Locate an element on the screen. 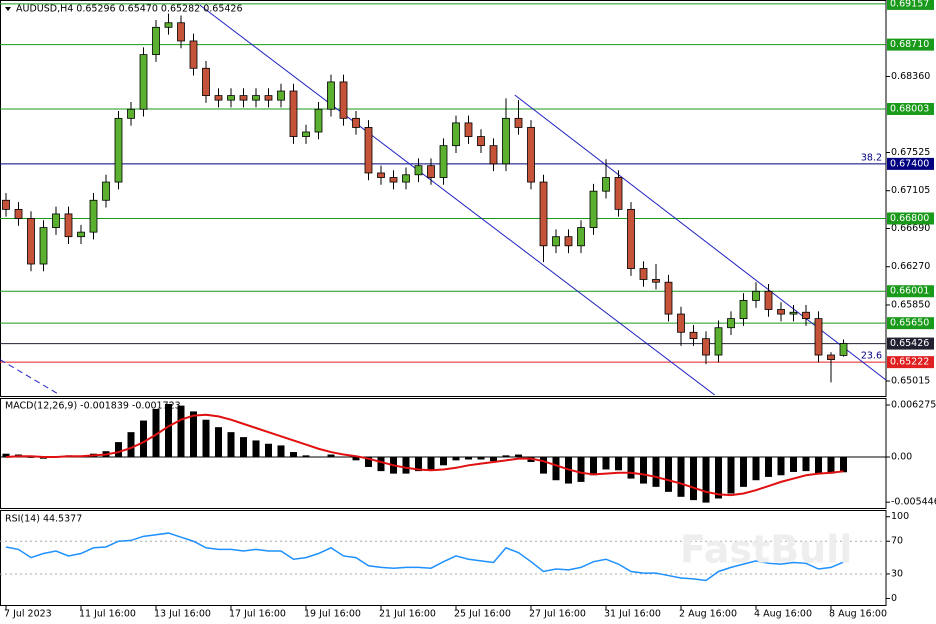 Image resolution: width=936 pixels, height=624 pixels. level-label: 0.66800 is located at coordinates (909, 218).